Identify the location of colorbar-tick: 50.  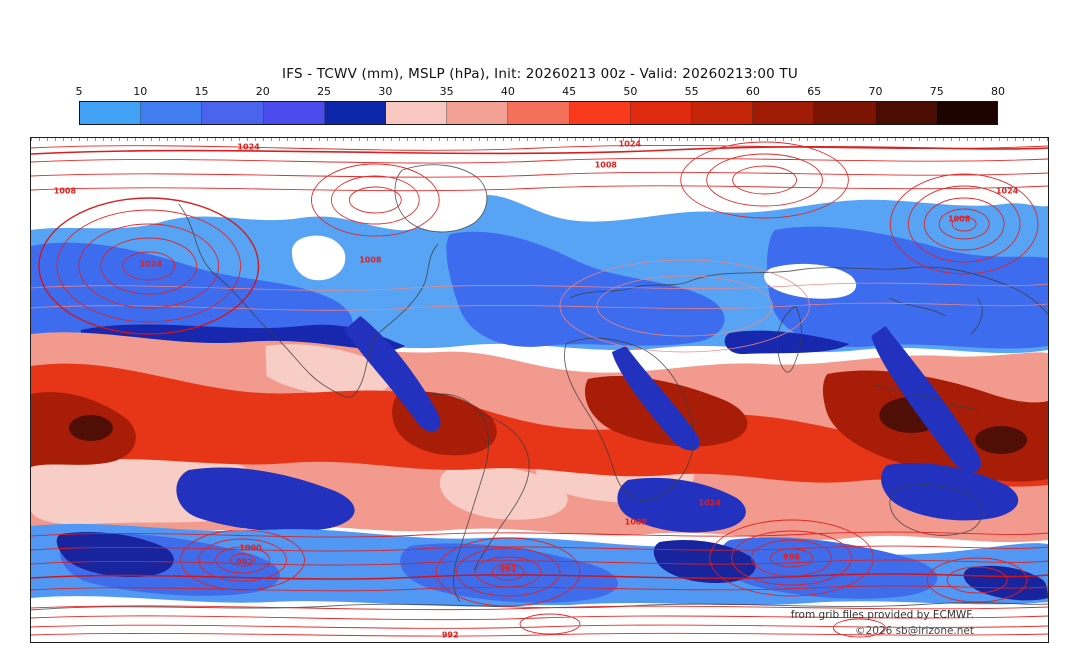
(630, 91).